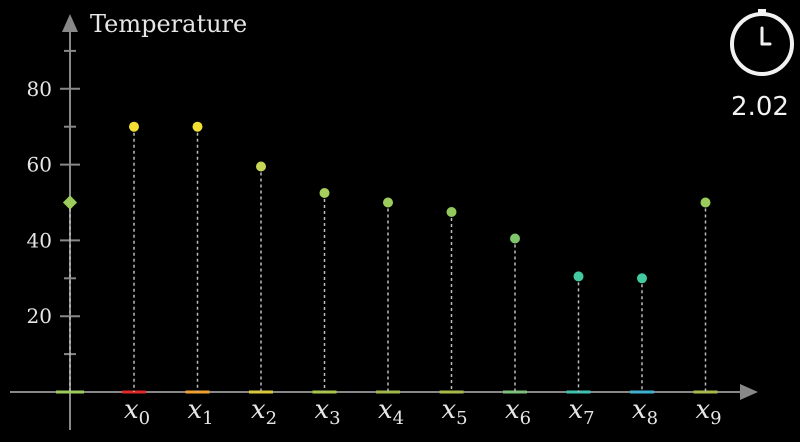  Describe the element at coordinates (582, 412) in the screenshot. I see `x-tick-label: x7` at that location.